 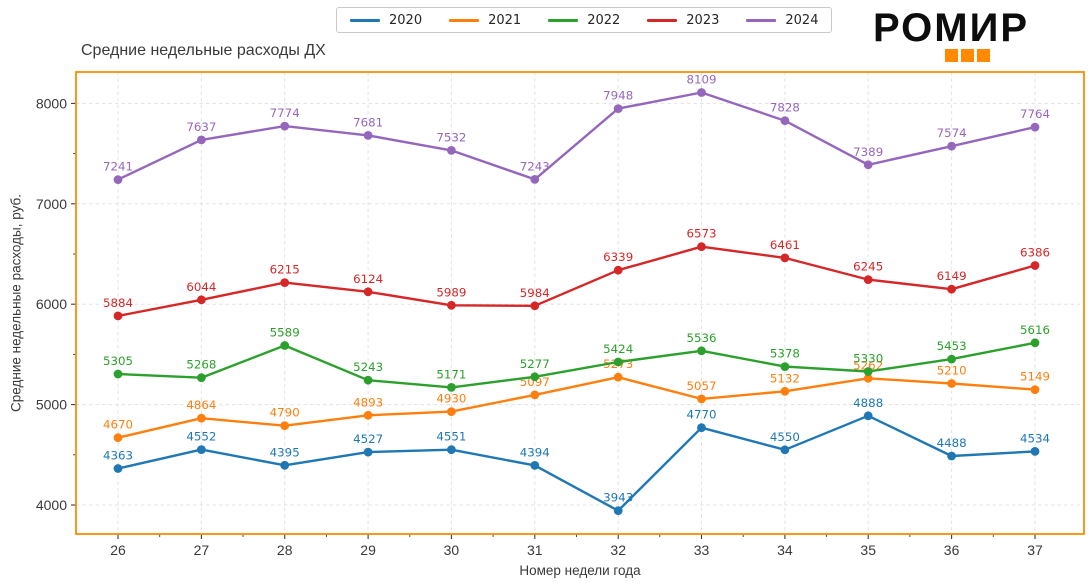 What do you see at coordinates (368, 122) in the screenshot?
I see `value-label-2024: 7681` at bounding box center [368, 122].